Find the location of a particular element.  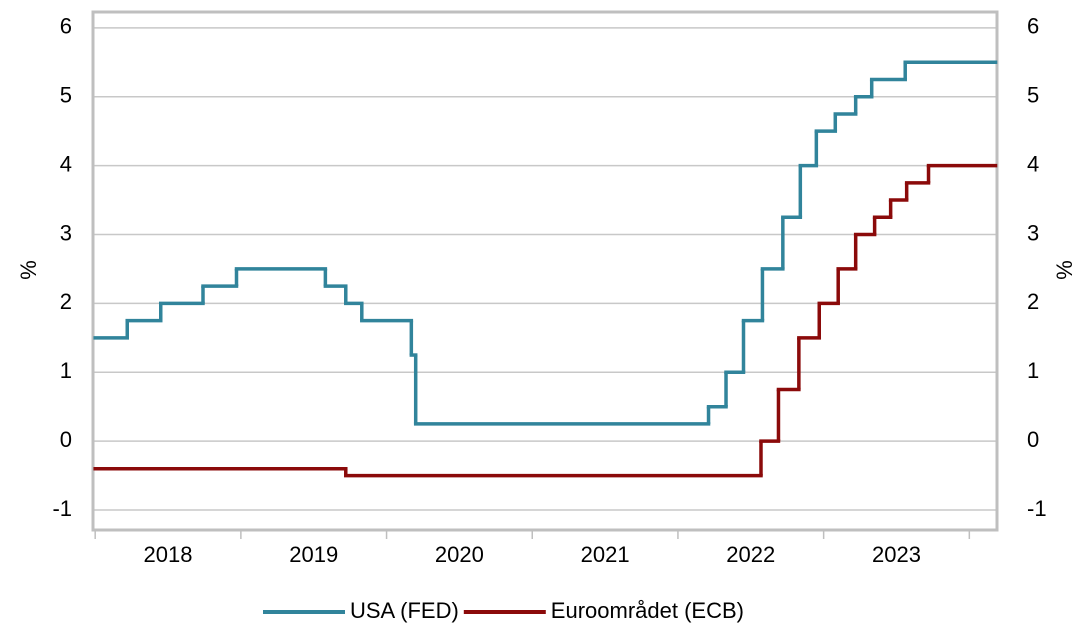

y-tick-label: 1 is located at coordinates (66, 370).